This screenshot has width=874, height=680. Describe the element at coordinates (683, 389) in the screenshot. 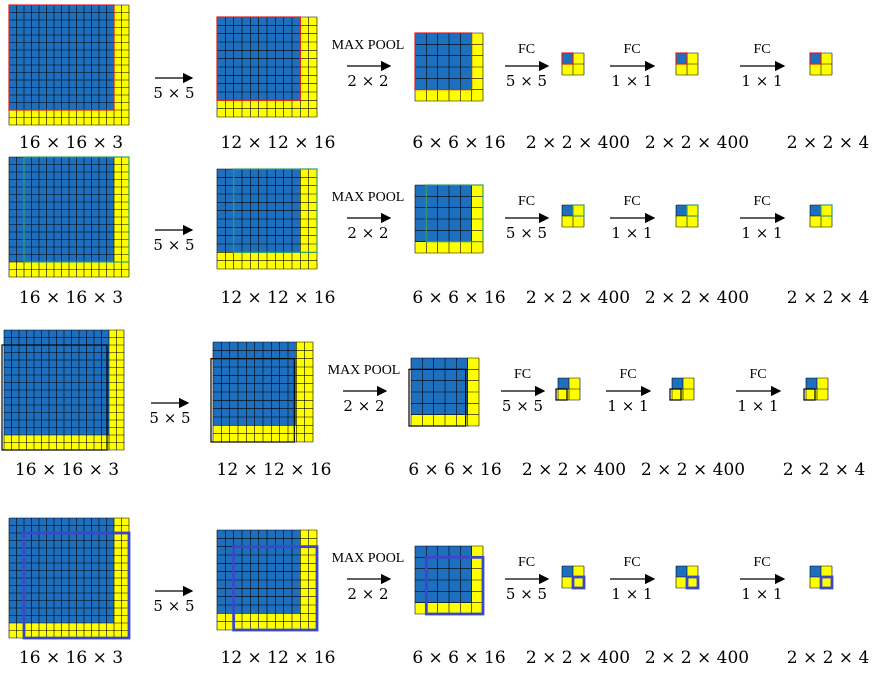

I see `fc2-output-grid` at that location.